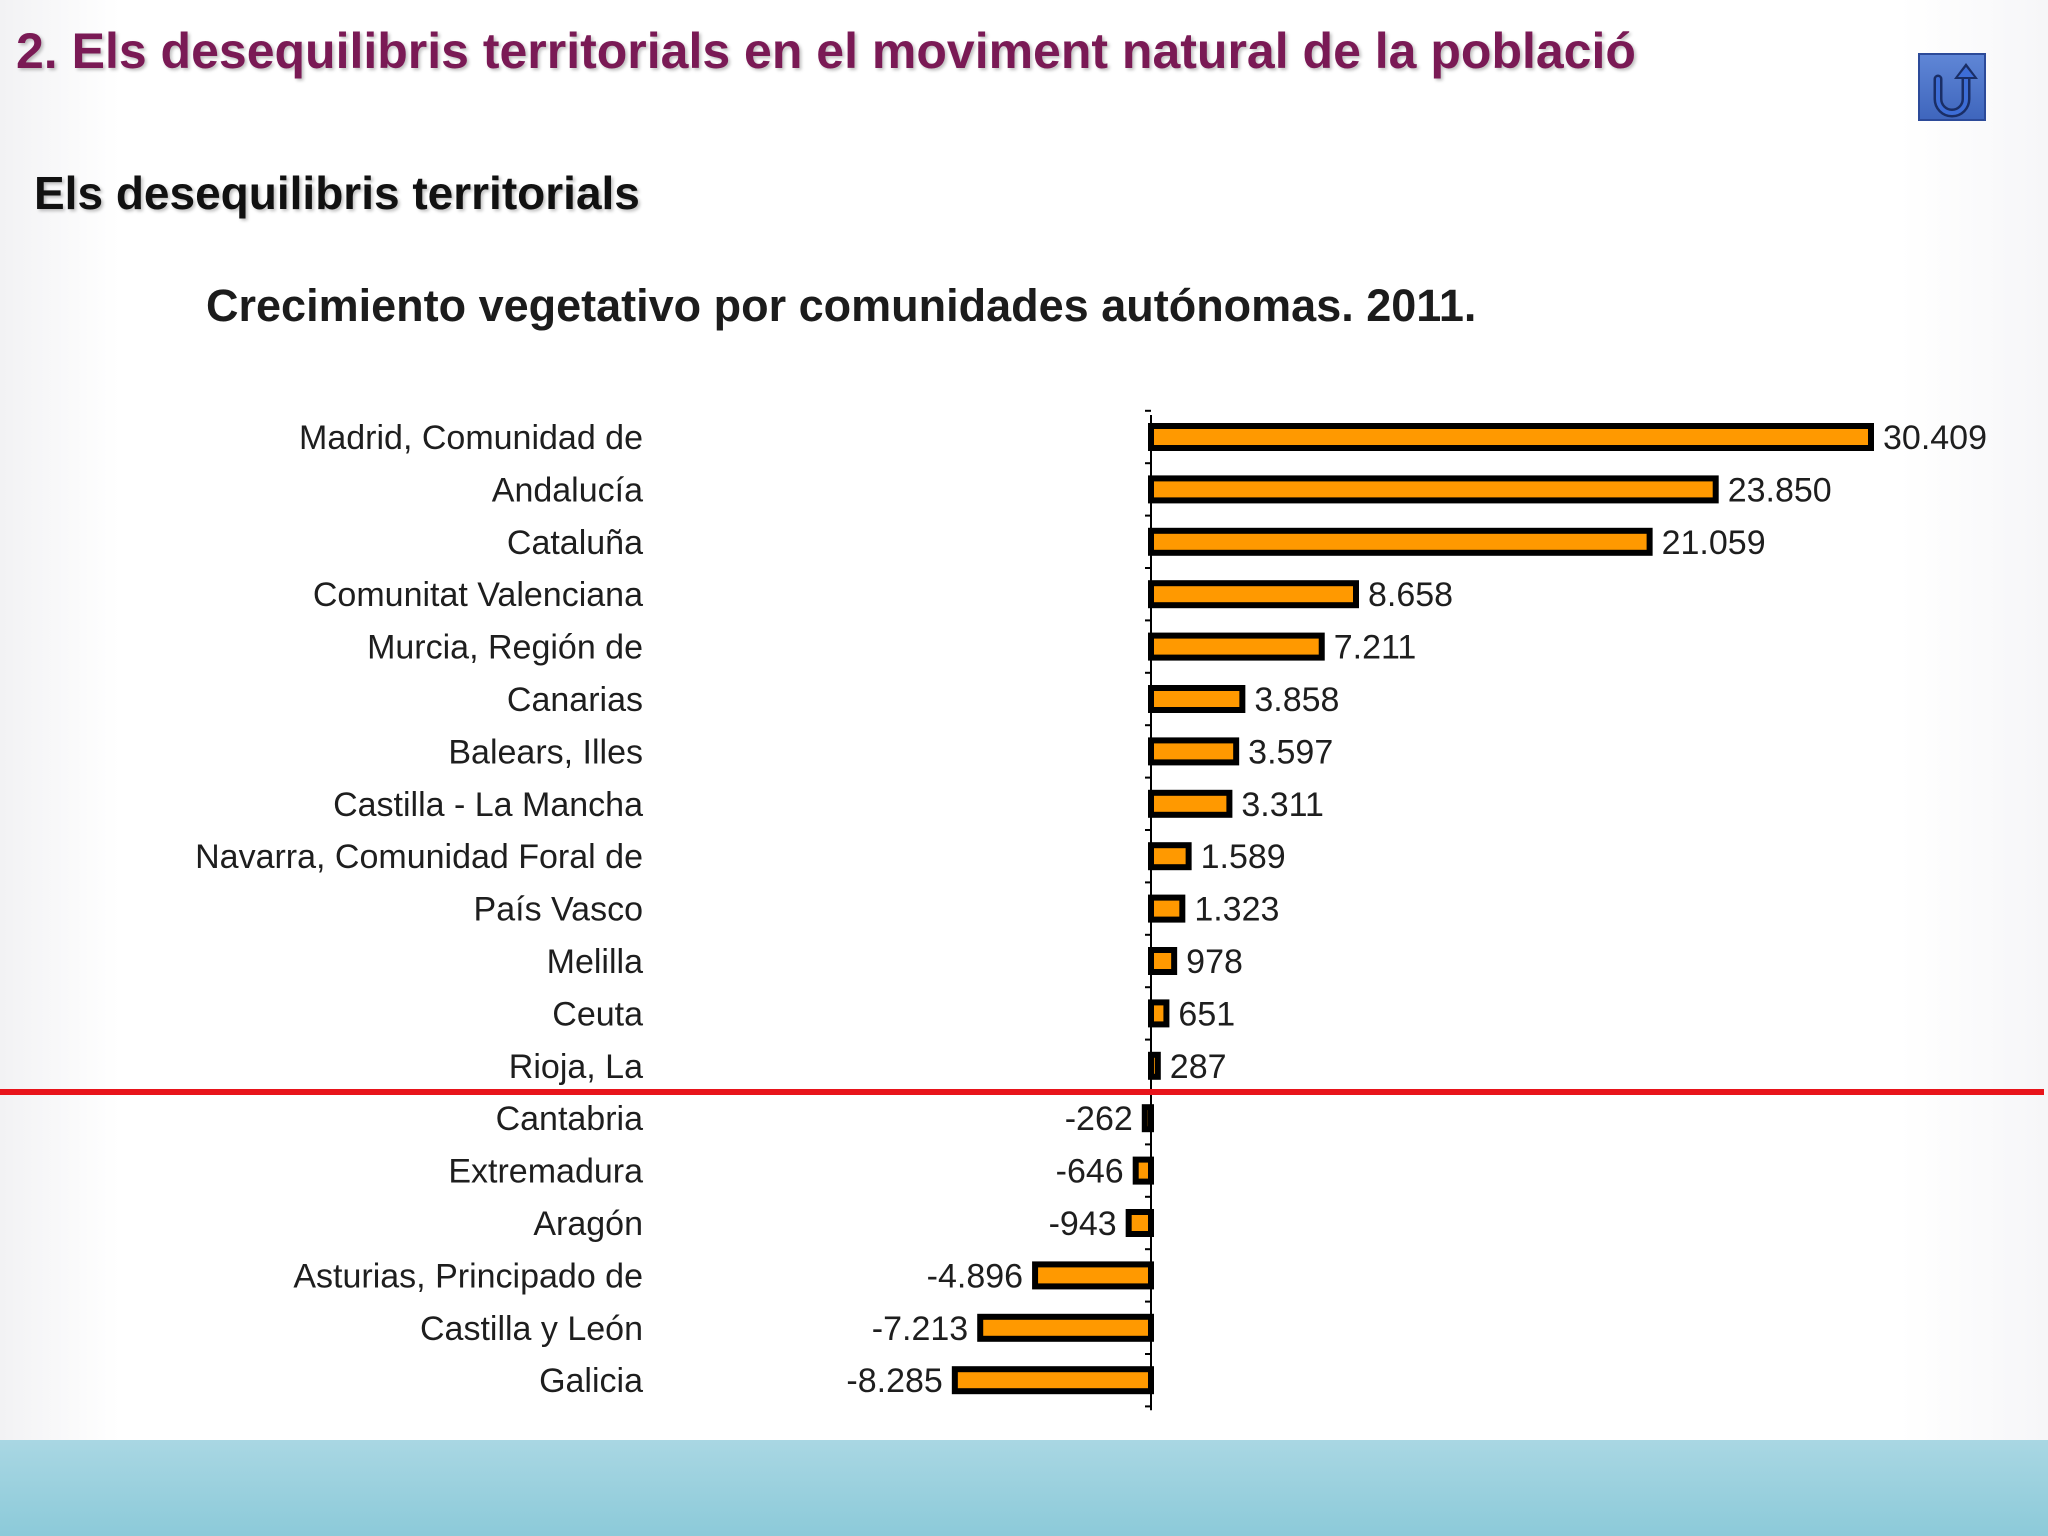 The height and width of the screenshot is (1536, 2048). I want to click on category-label: Cataluña, so click(575, 543).